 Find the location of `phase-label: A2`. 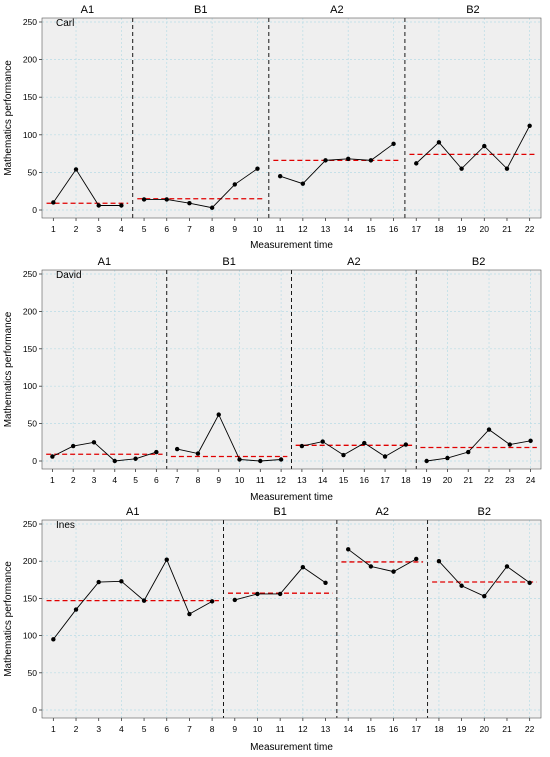

phase-label: A2 is located at coordinates (336, 10).